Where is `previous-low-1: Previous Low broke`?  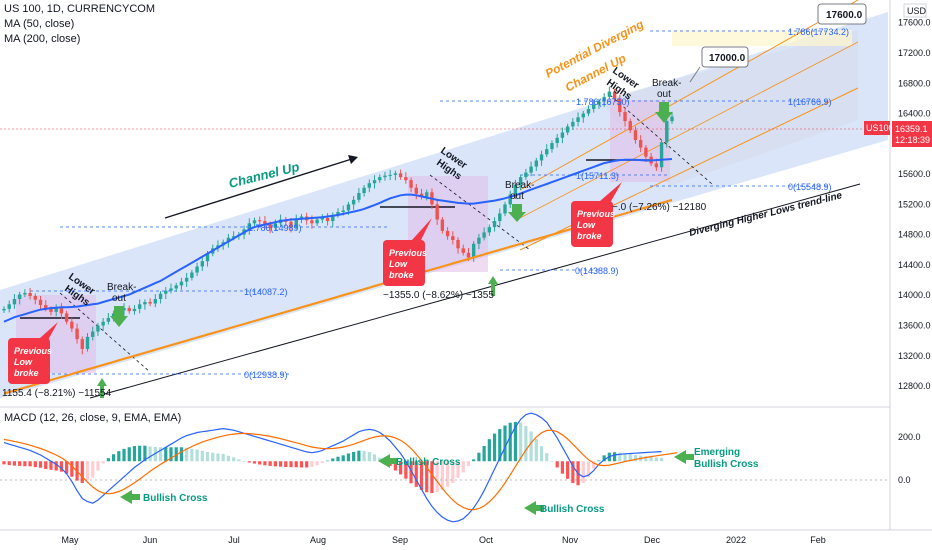 previous-low-1: Previous Low broke is located at coordinates (33, 353).